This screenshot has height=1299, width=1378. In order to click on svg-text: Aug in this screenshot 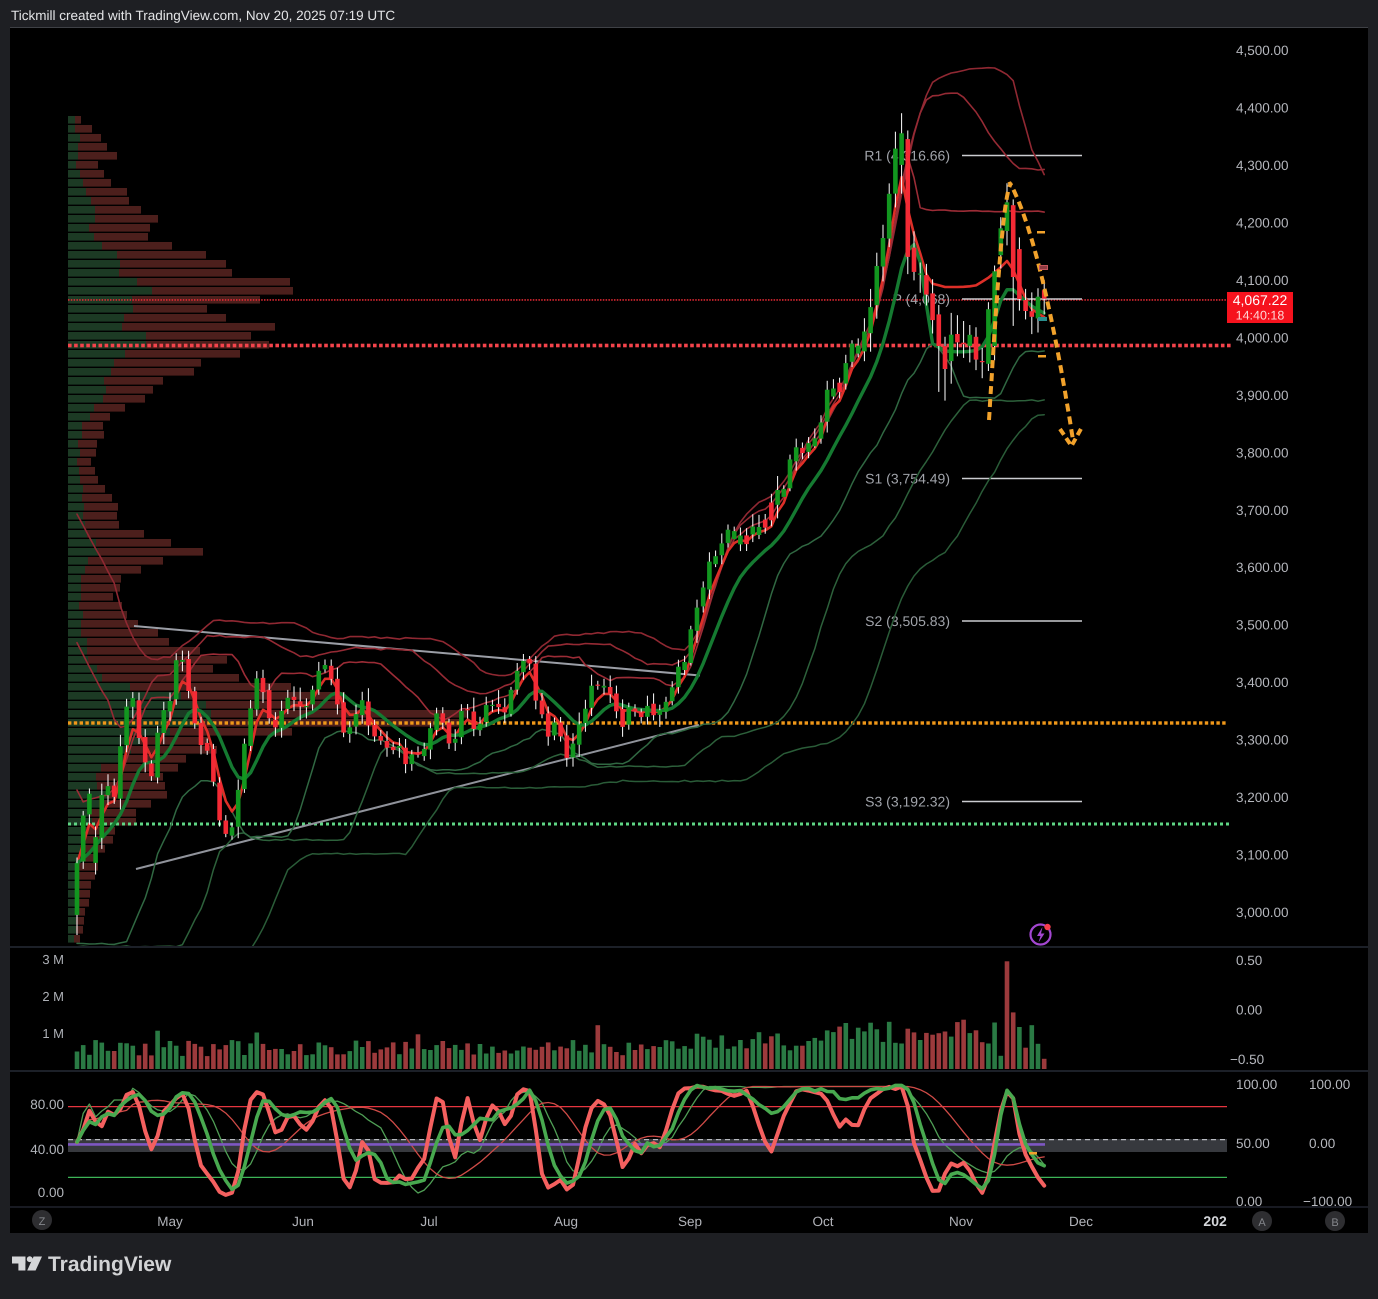, I will do `click(566, 1221)`.